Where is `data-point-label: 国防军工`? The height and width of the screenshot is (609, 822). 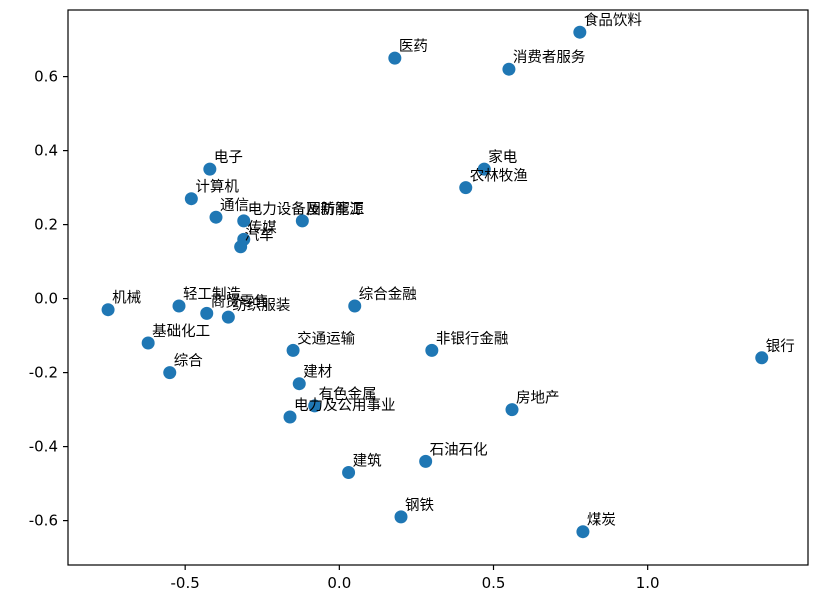 data-point-label: 国防军工 is located at coordinates (335, 209).